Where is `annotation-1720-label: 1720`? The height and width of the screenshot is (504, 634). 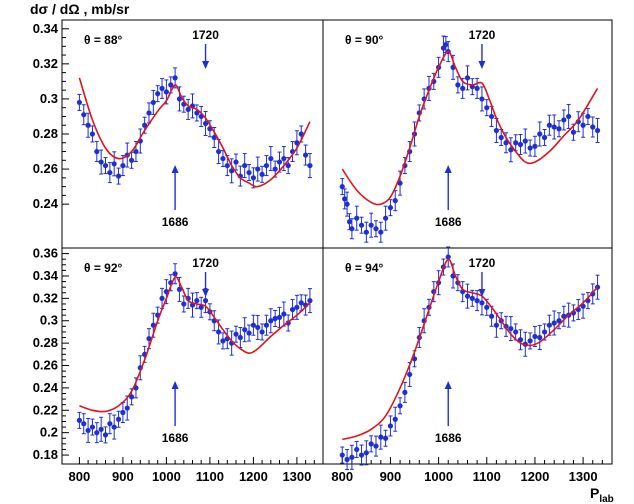 annotation-1720-label: 1720 is located at coordinates (482, 263).